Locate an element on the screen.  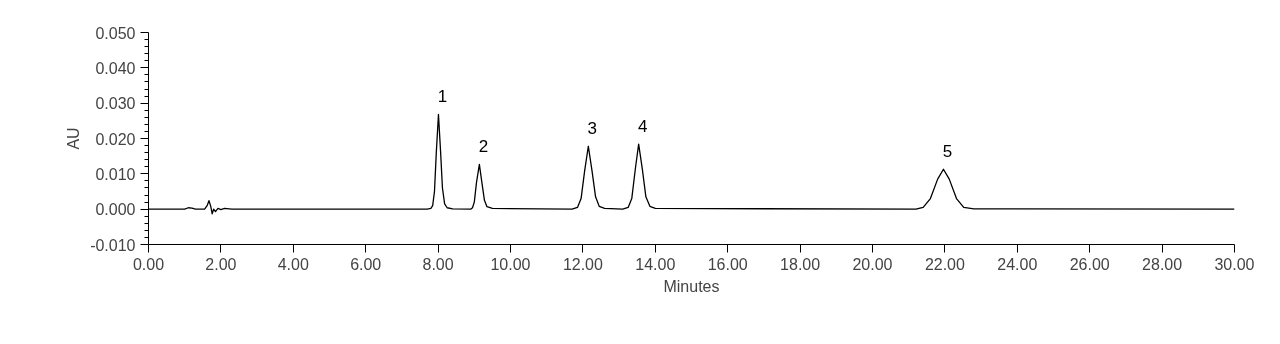
x-tick-label: 12.00 is located at coordinates (583, 264).